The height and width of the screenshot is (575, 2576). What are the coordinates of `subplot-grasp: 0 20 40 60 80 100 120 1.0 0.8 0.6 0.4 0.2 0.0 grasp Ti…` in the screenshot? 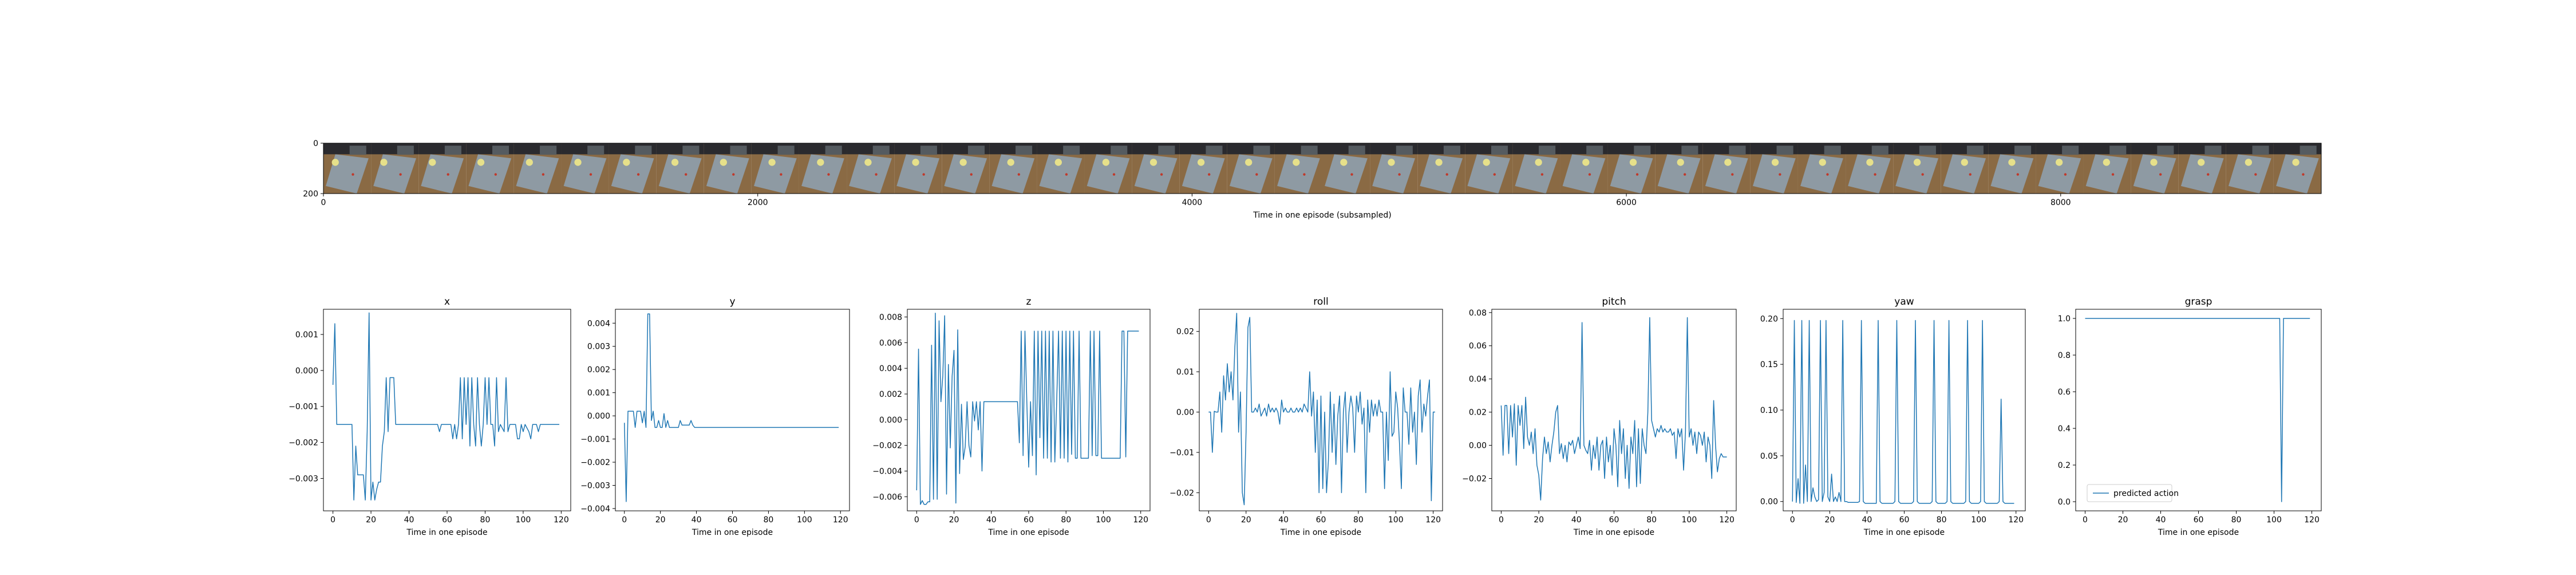 It's located at (2190, 416).